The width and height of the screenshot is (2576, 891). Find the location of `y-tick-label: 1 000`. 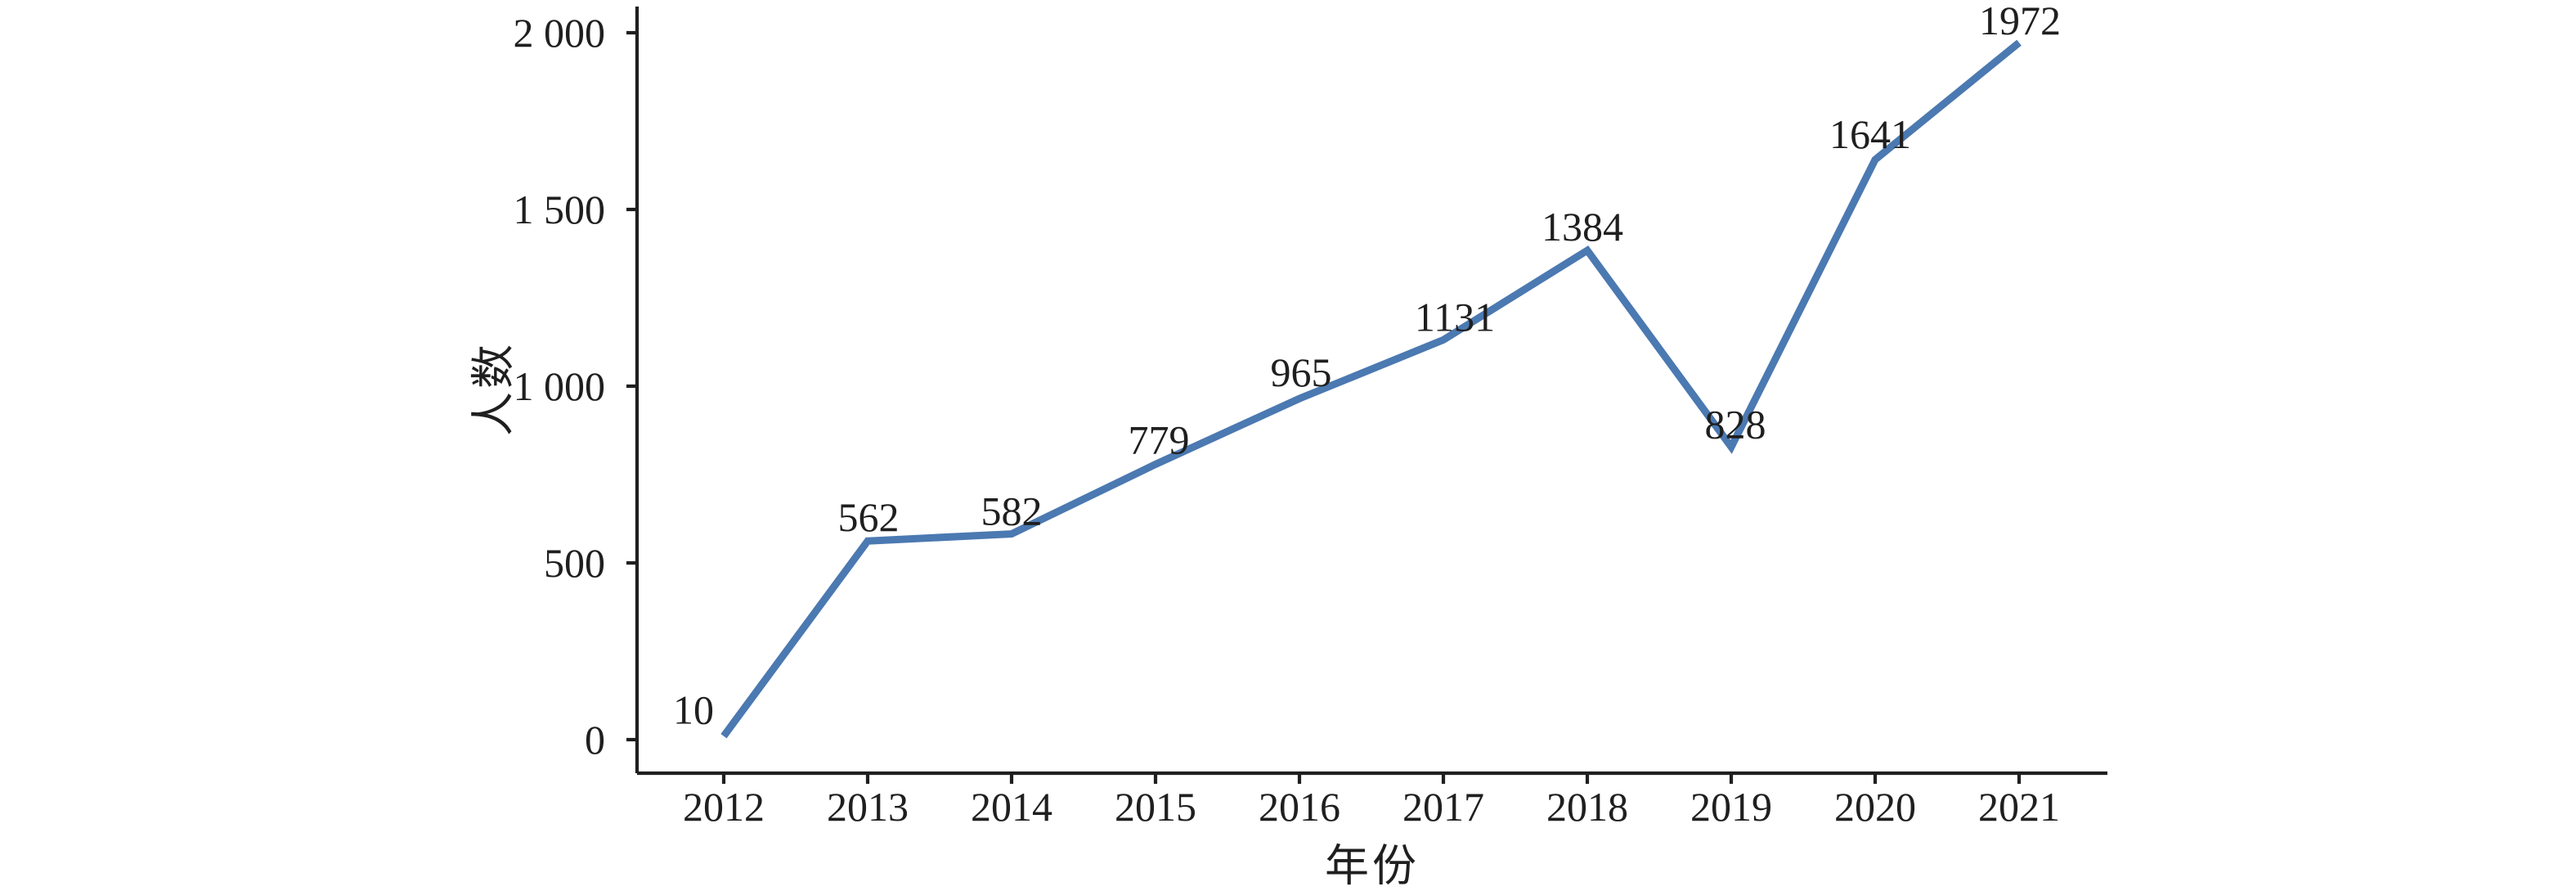

y-tick-label: 1 000 is located at coordinates (560, 386).